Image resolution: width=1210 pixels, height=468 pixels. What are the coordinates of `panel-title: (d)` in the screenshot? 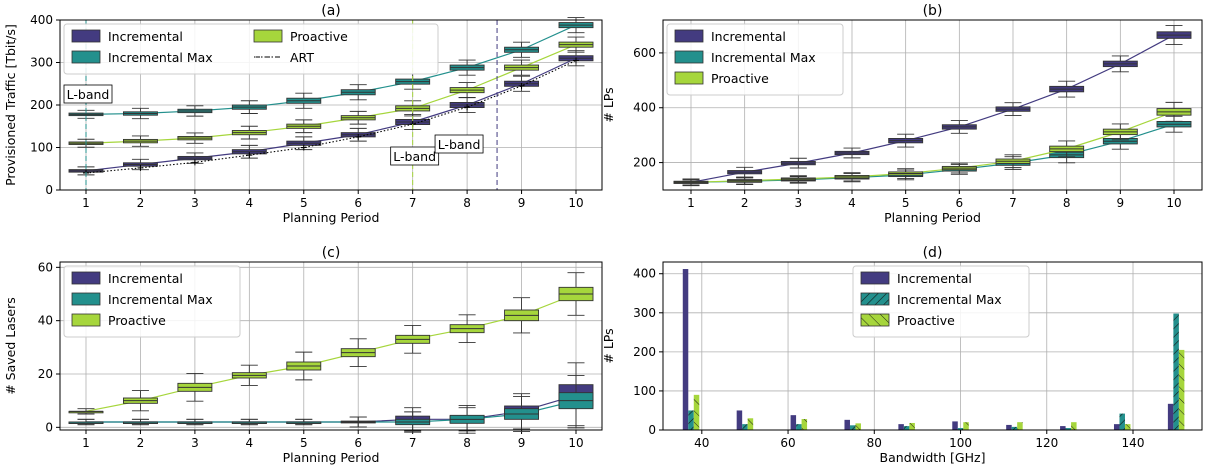 It's located at (933, 253).